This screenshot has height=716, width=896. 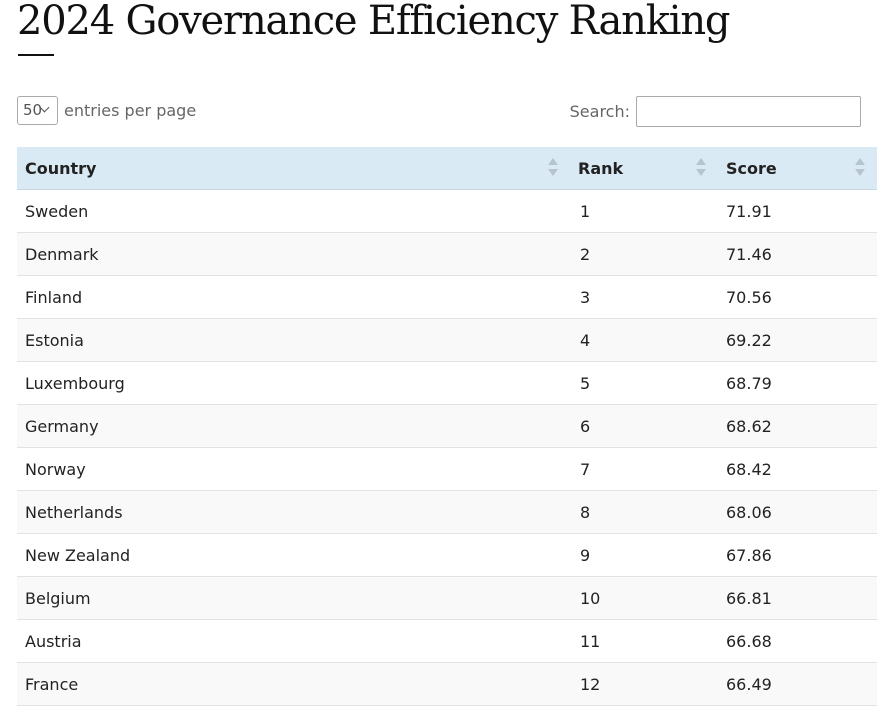 I want to click on score-cell: 66.81, so click(x=797, y=598).